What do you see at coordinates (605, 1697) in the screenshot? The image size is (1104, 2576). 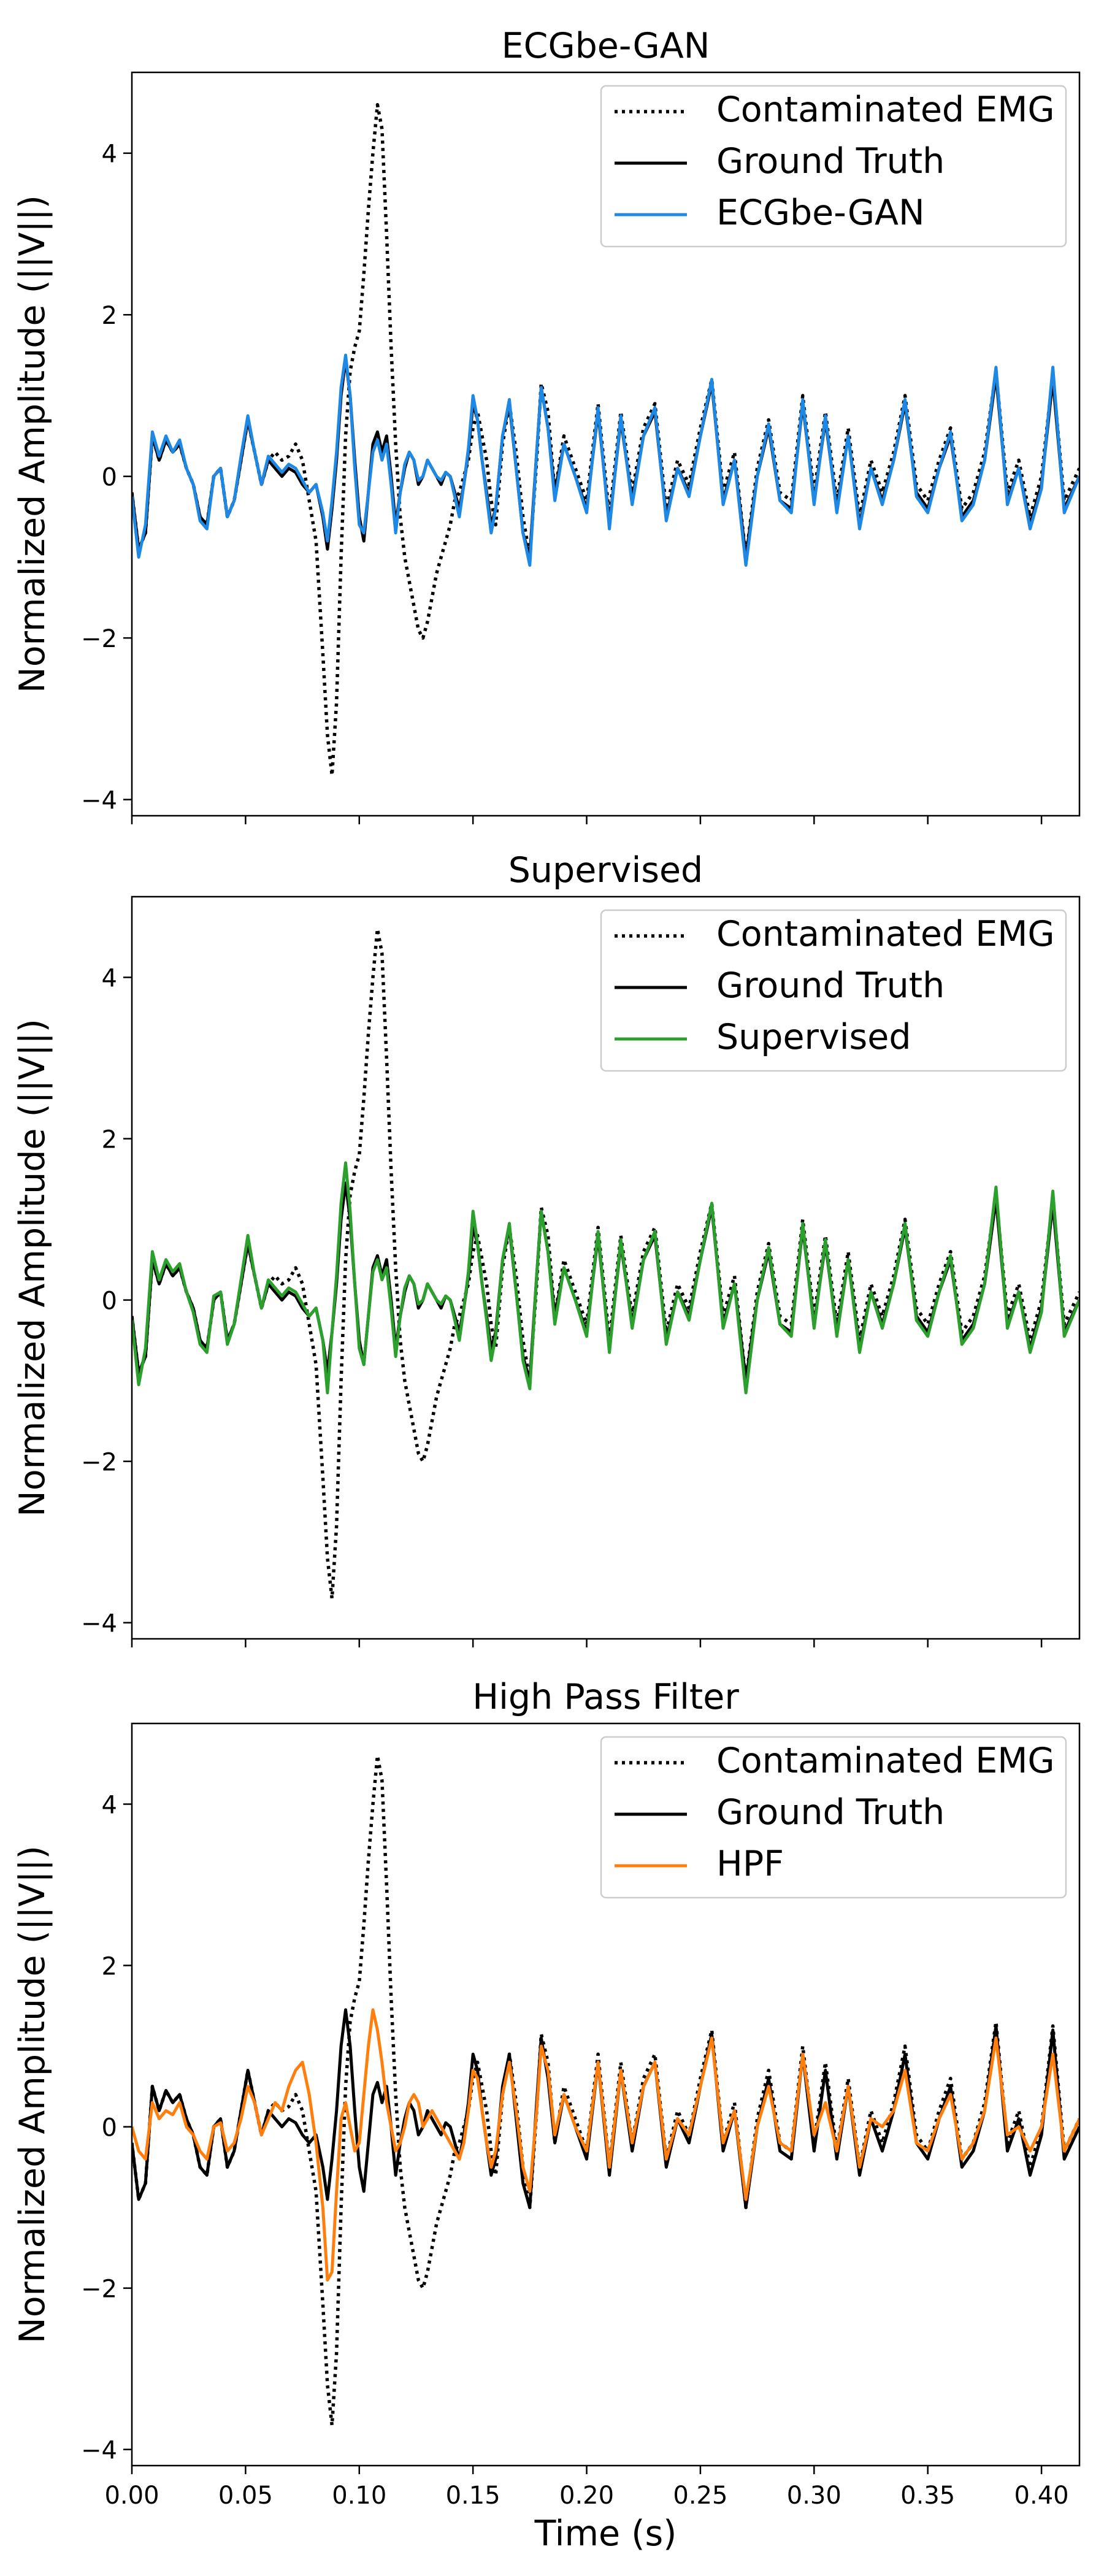 I see `panel-title: High Pass Filter` at bounding box center [605, 1697].